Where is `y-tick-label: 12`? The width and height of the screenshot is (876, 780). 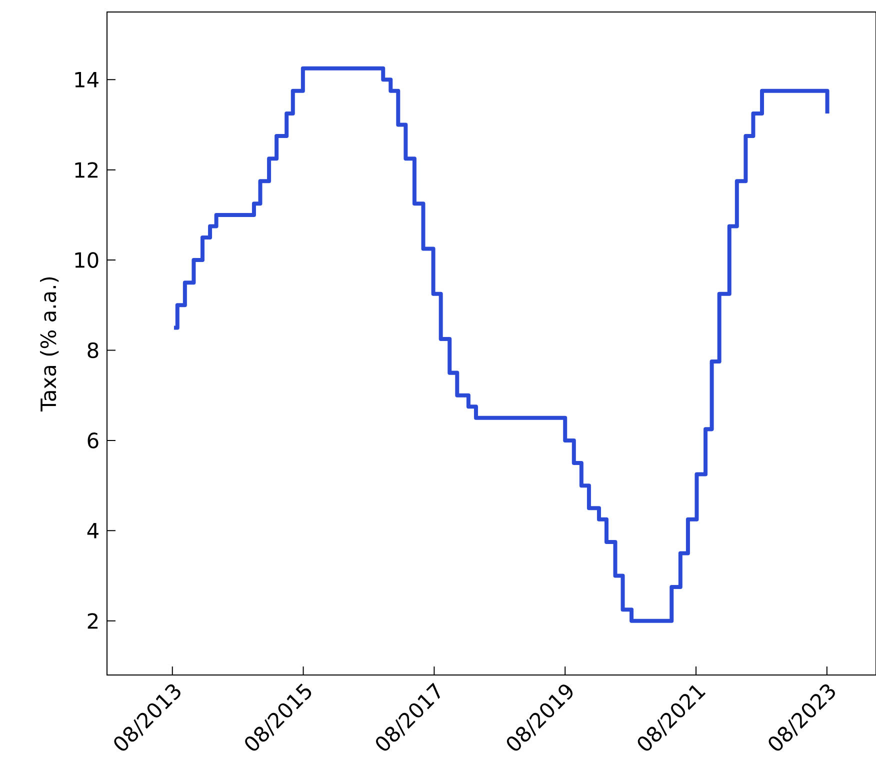 y-tick-label: 12 is located at coordinates (86, 170).